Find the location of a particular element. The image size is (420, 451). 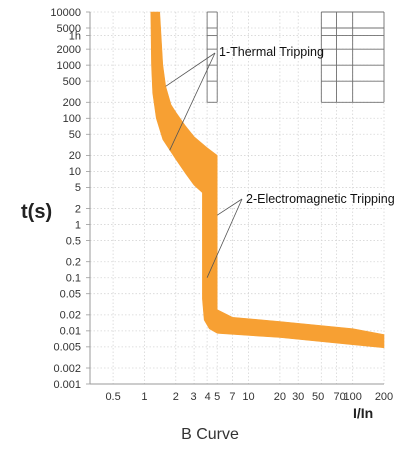

x-tick-label: 7 is located at coordinates (232, 397).